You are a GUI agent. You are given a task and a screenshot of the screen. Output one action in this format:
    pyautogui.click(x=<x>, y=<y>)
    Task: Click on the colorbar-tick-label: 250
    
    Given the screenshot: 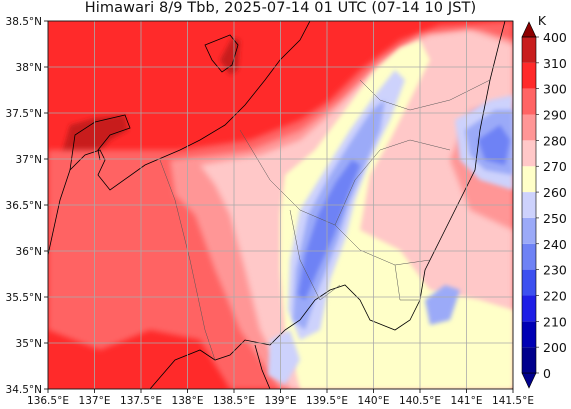 What is the action you would take?
    pyautogui.click(x=555, y=218)
    